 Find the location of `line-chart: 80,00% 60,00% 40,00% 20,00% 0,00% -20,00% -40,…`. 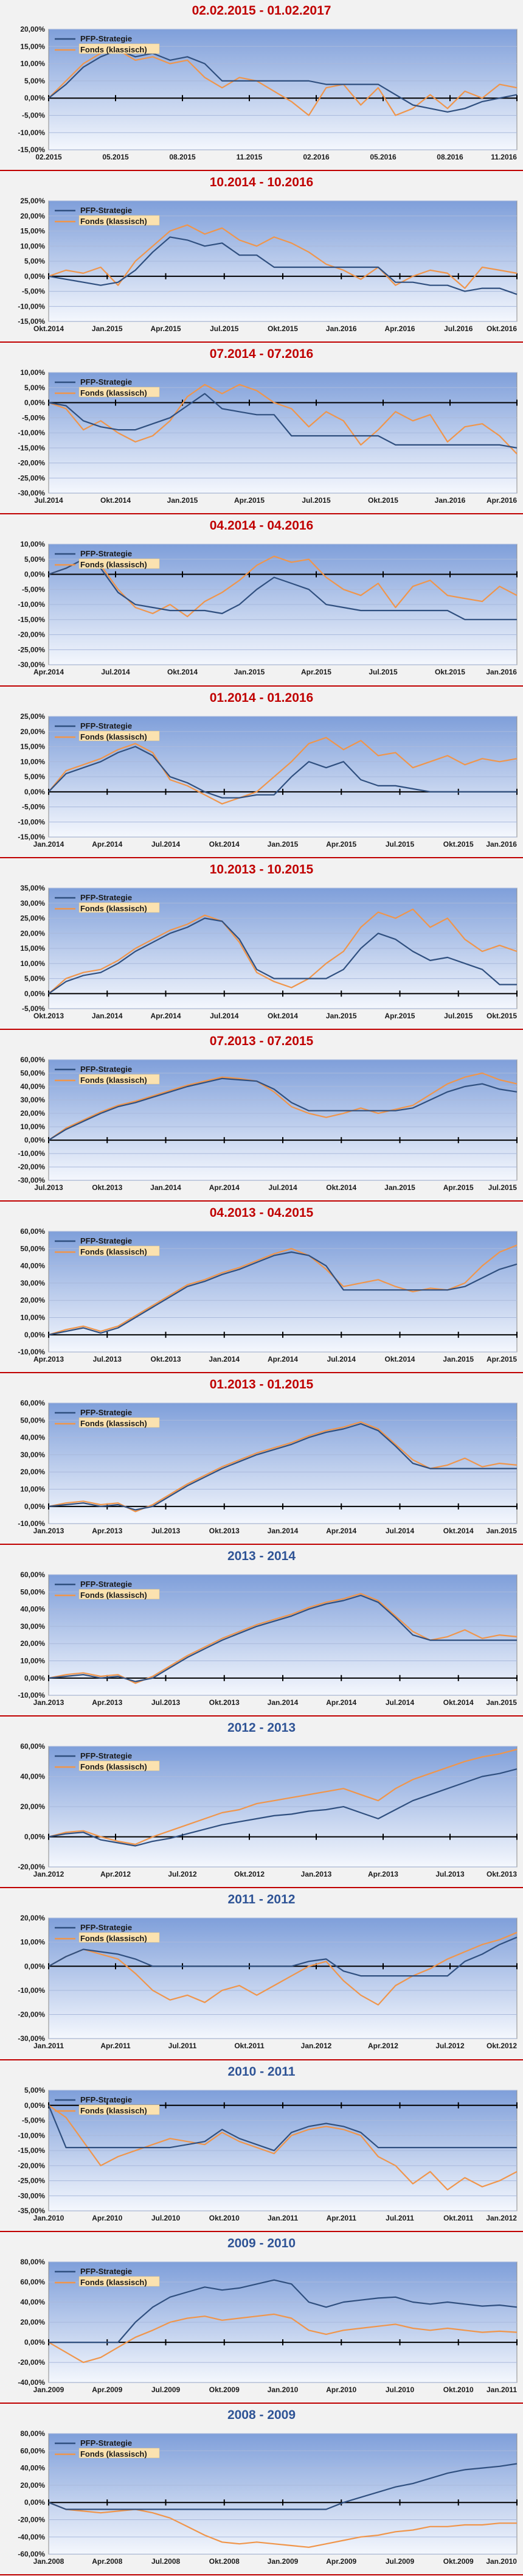

line-chart: 80,00% 60,00% 40,00% 20,00% 0,00% -20,00% -40,… is located at coordinates (268, 2497).